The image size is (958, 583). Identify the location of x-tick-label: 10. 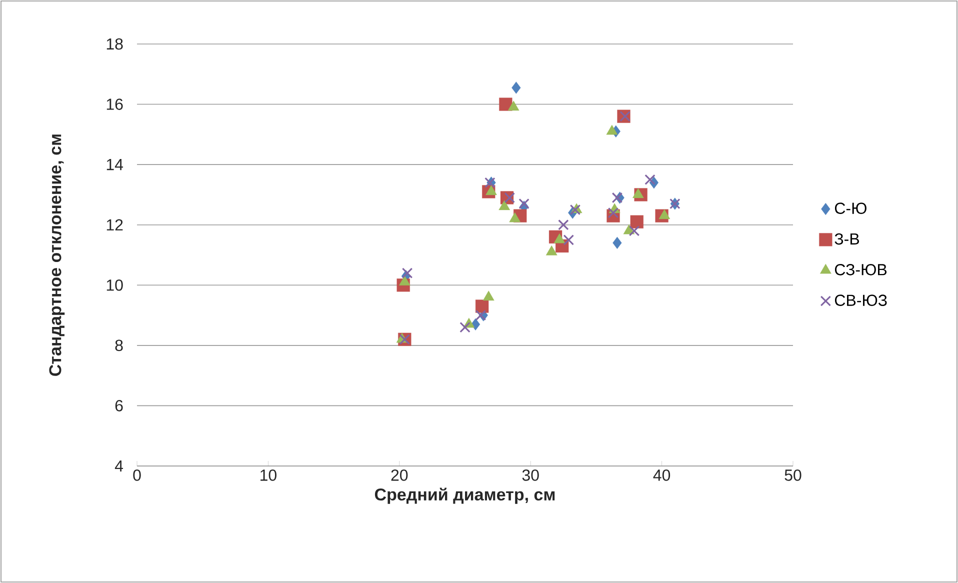
(268, 475).